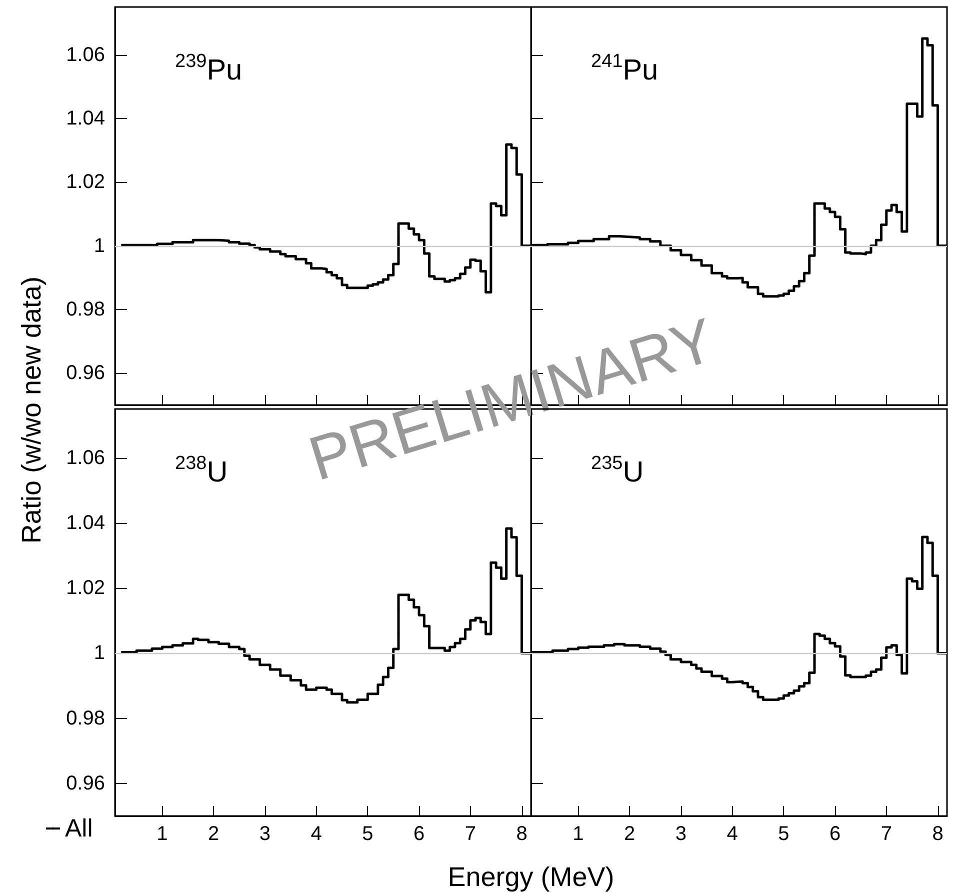  I want to click on y-axis-title: Ratio (w/wo new data), so click(32, 410).